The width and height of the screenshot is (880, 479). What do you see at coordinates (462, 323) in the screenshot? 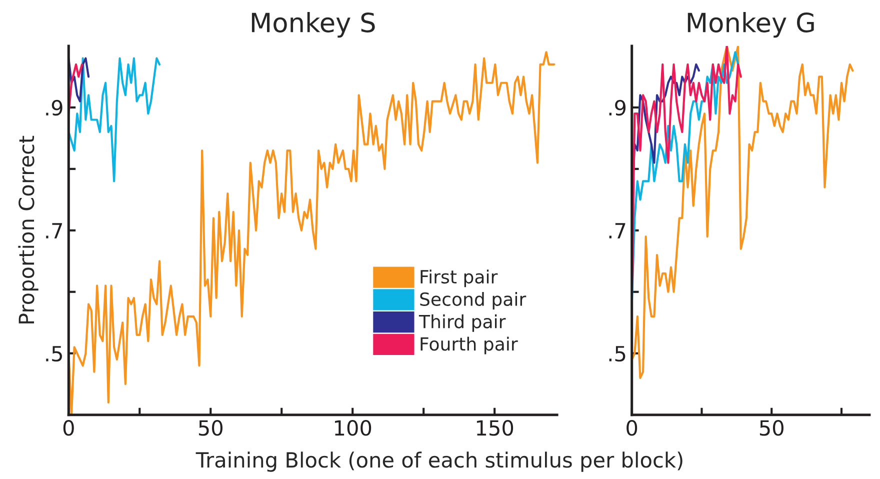
I see `legend-label: Third pair` at bounding box center [462, 323].